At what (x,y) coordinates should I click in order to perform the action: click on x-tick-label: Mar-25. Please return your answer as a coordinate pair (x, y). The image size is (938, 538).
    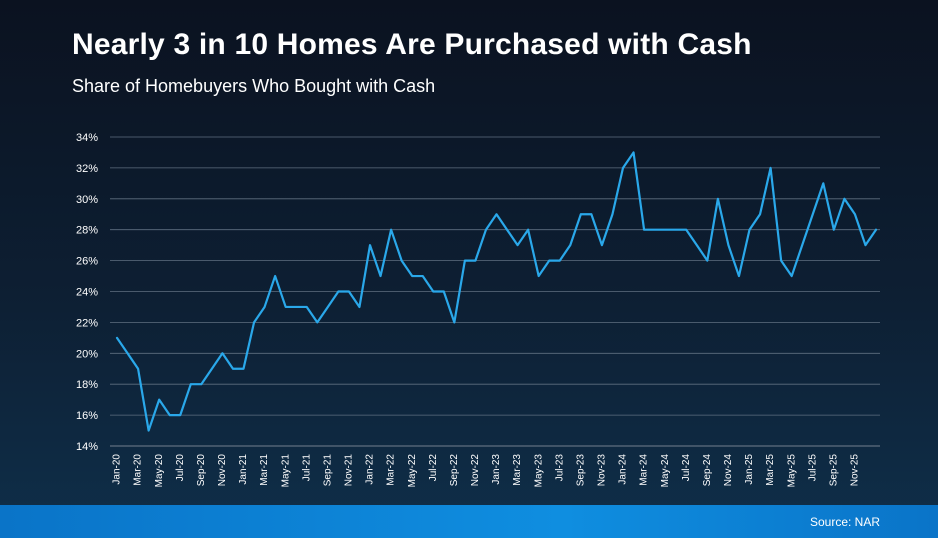
    Looking at the image, I should click on (770, 470).